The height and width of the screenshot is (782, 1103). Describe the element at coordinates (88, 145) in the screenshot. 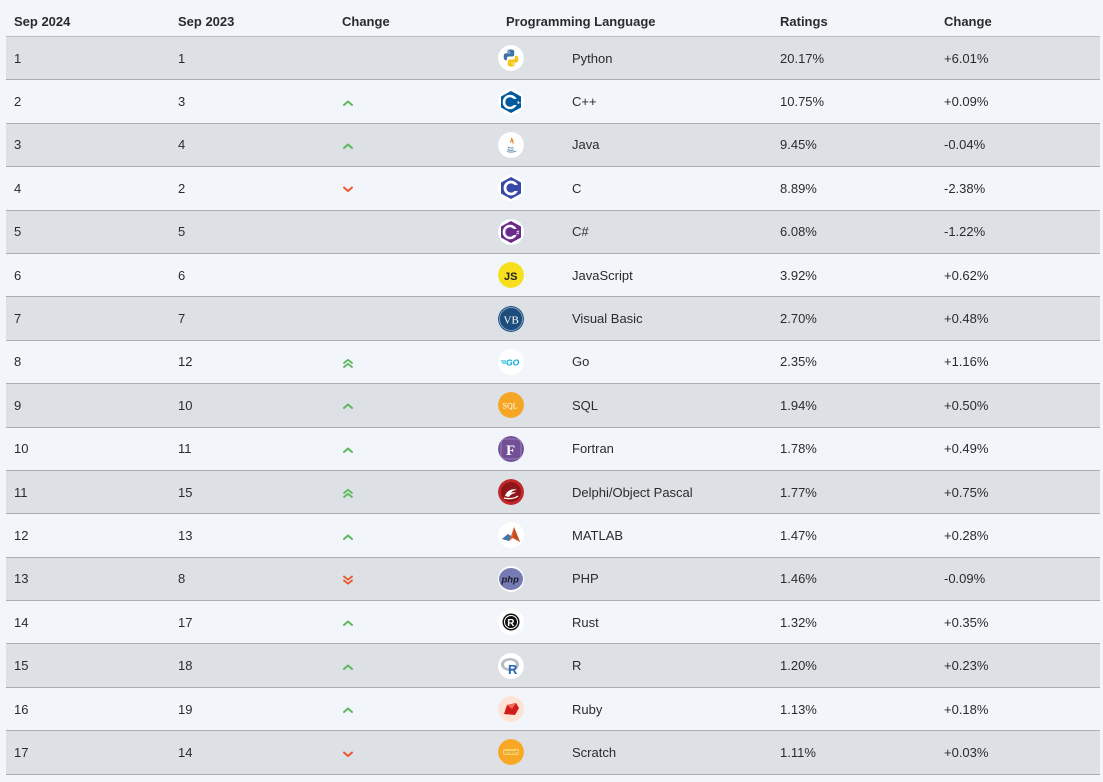

I see `rank-current: 3` at that location.